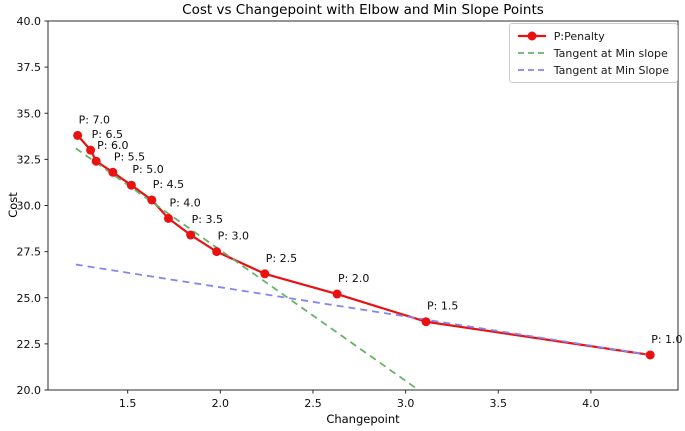  Describe the element at coordinates (281, 258) in the screenshot. I see `point-label: P: 2.5` at that location.